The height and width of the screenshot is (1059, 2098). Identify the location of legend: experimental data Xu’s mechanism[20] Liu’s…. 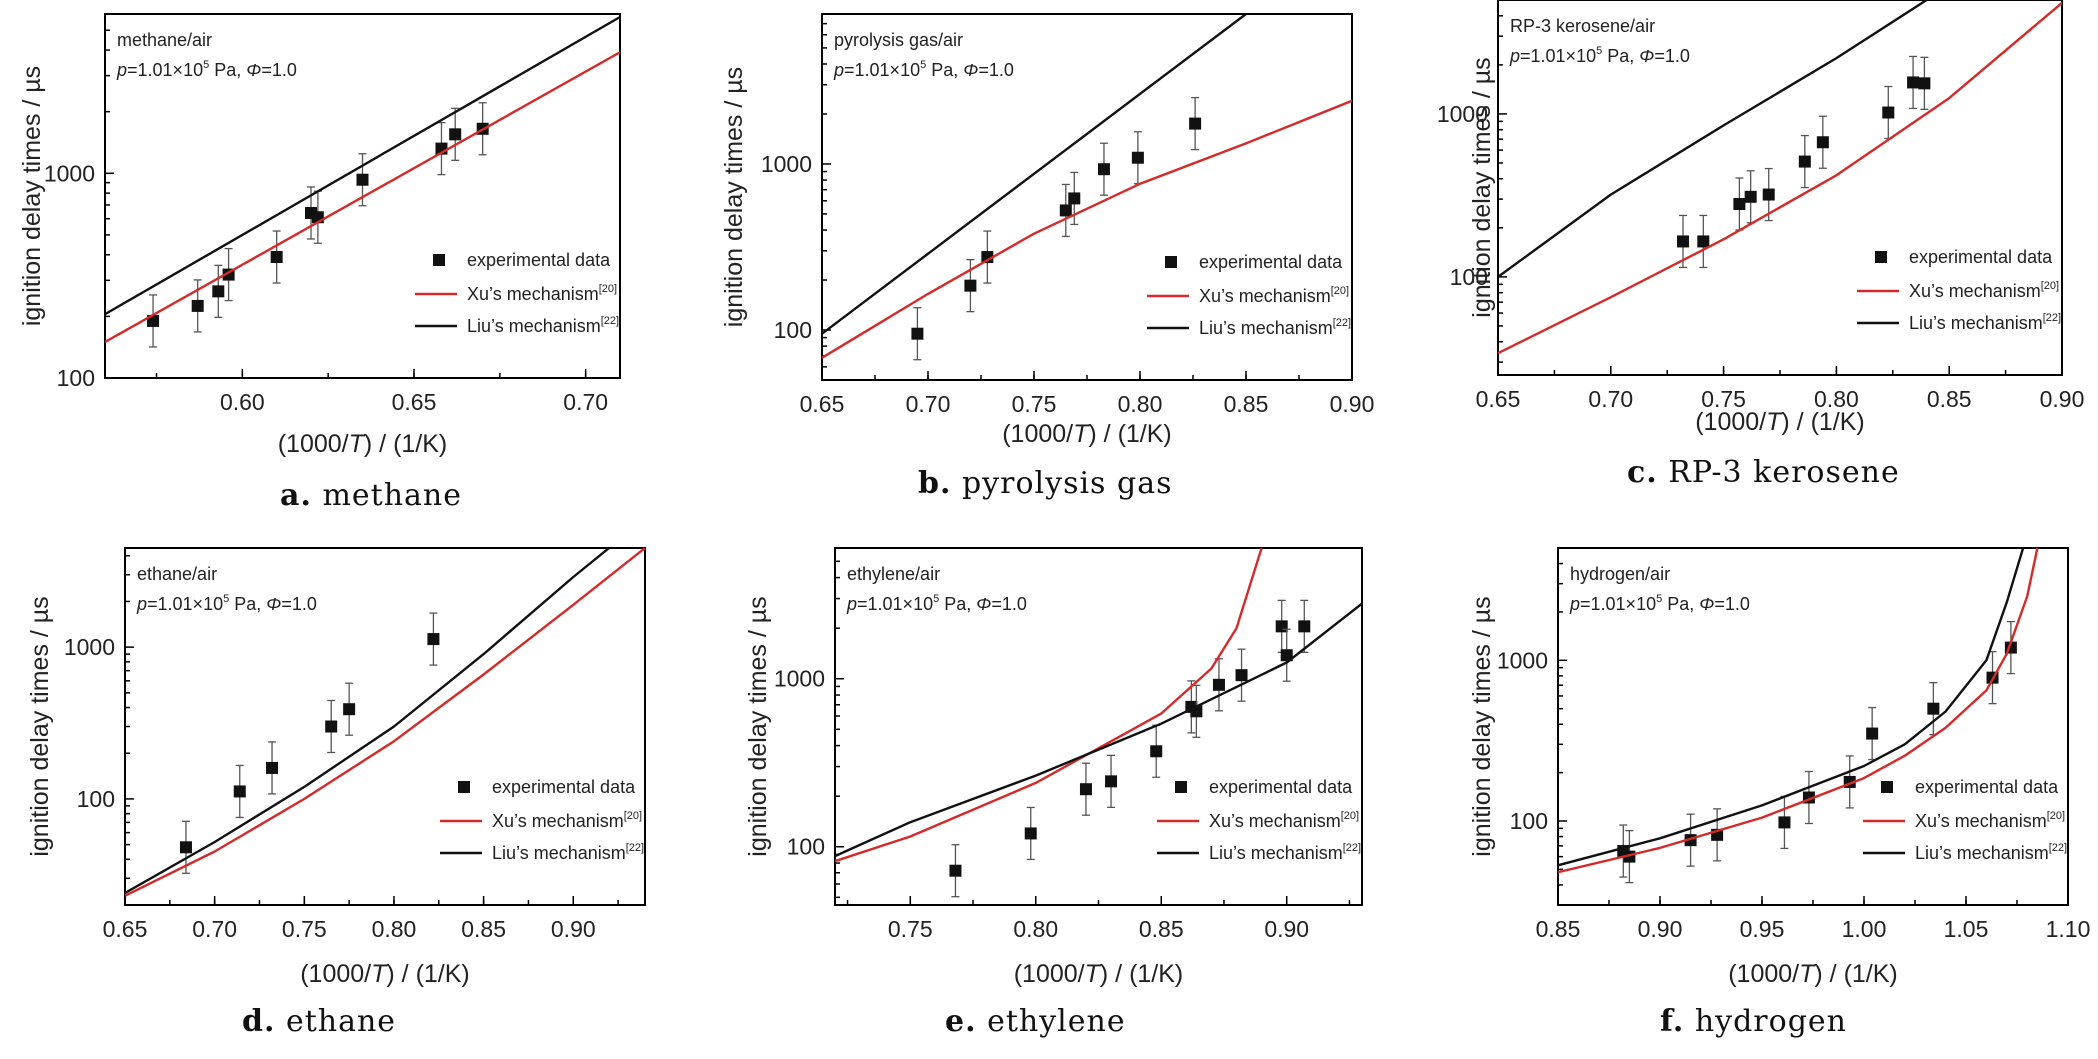
(1259, 820).